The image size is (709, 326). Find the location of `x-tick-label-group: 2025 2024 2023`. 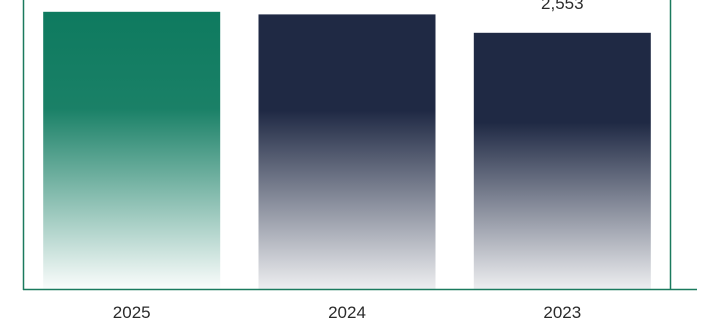

x-tick-label-group: 2025 2024 2023 is located at coordinates (347, 312).